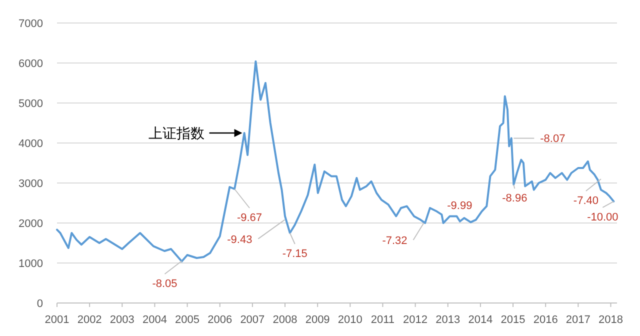 Image resolution: width=640 pixels, height=336 pixels. I want to click on annotation: -7.15, so click(295, 254).